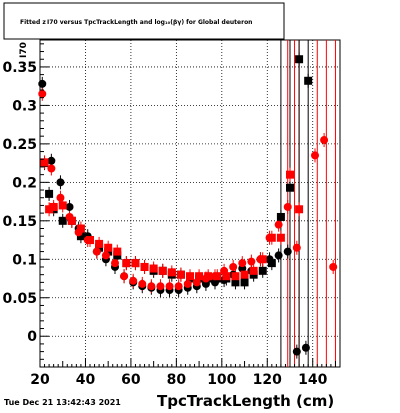 The height and width of the screenshot is (413, 400). What do you see at coordinates (24, 50) in the screenshot?
I see `y-axis-label: I70` at bounding box center [24, 50].